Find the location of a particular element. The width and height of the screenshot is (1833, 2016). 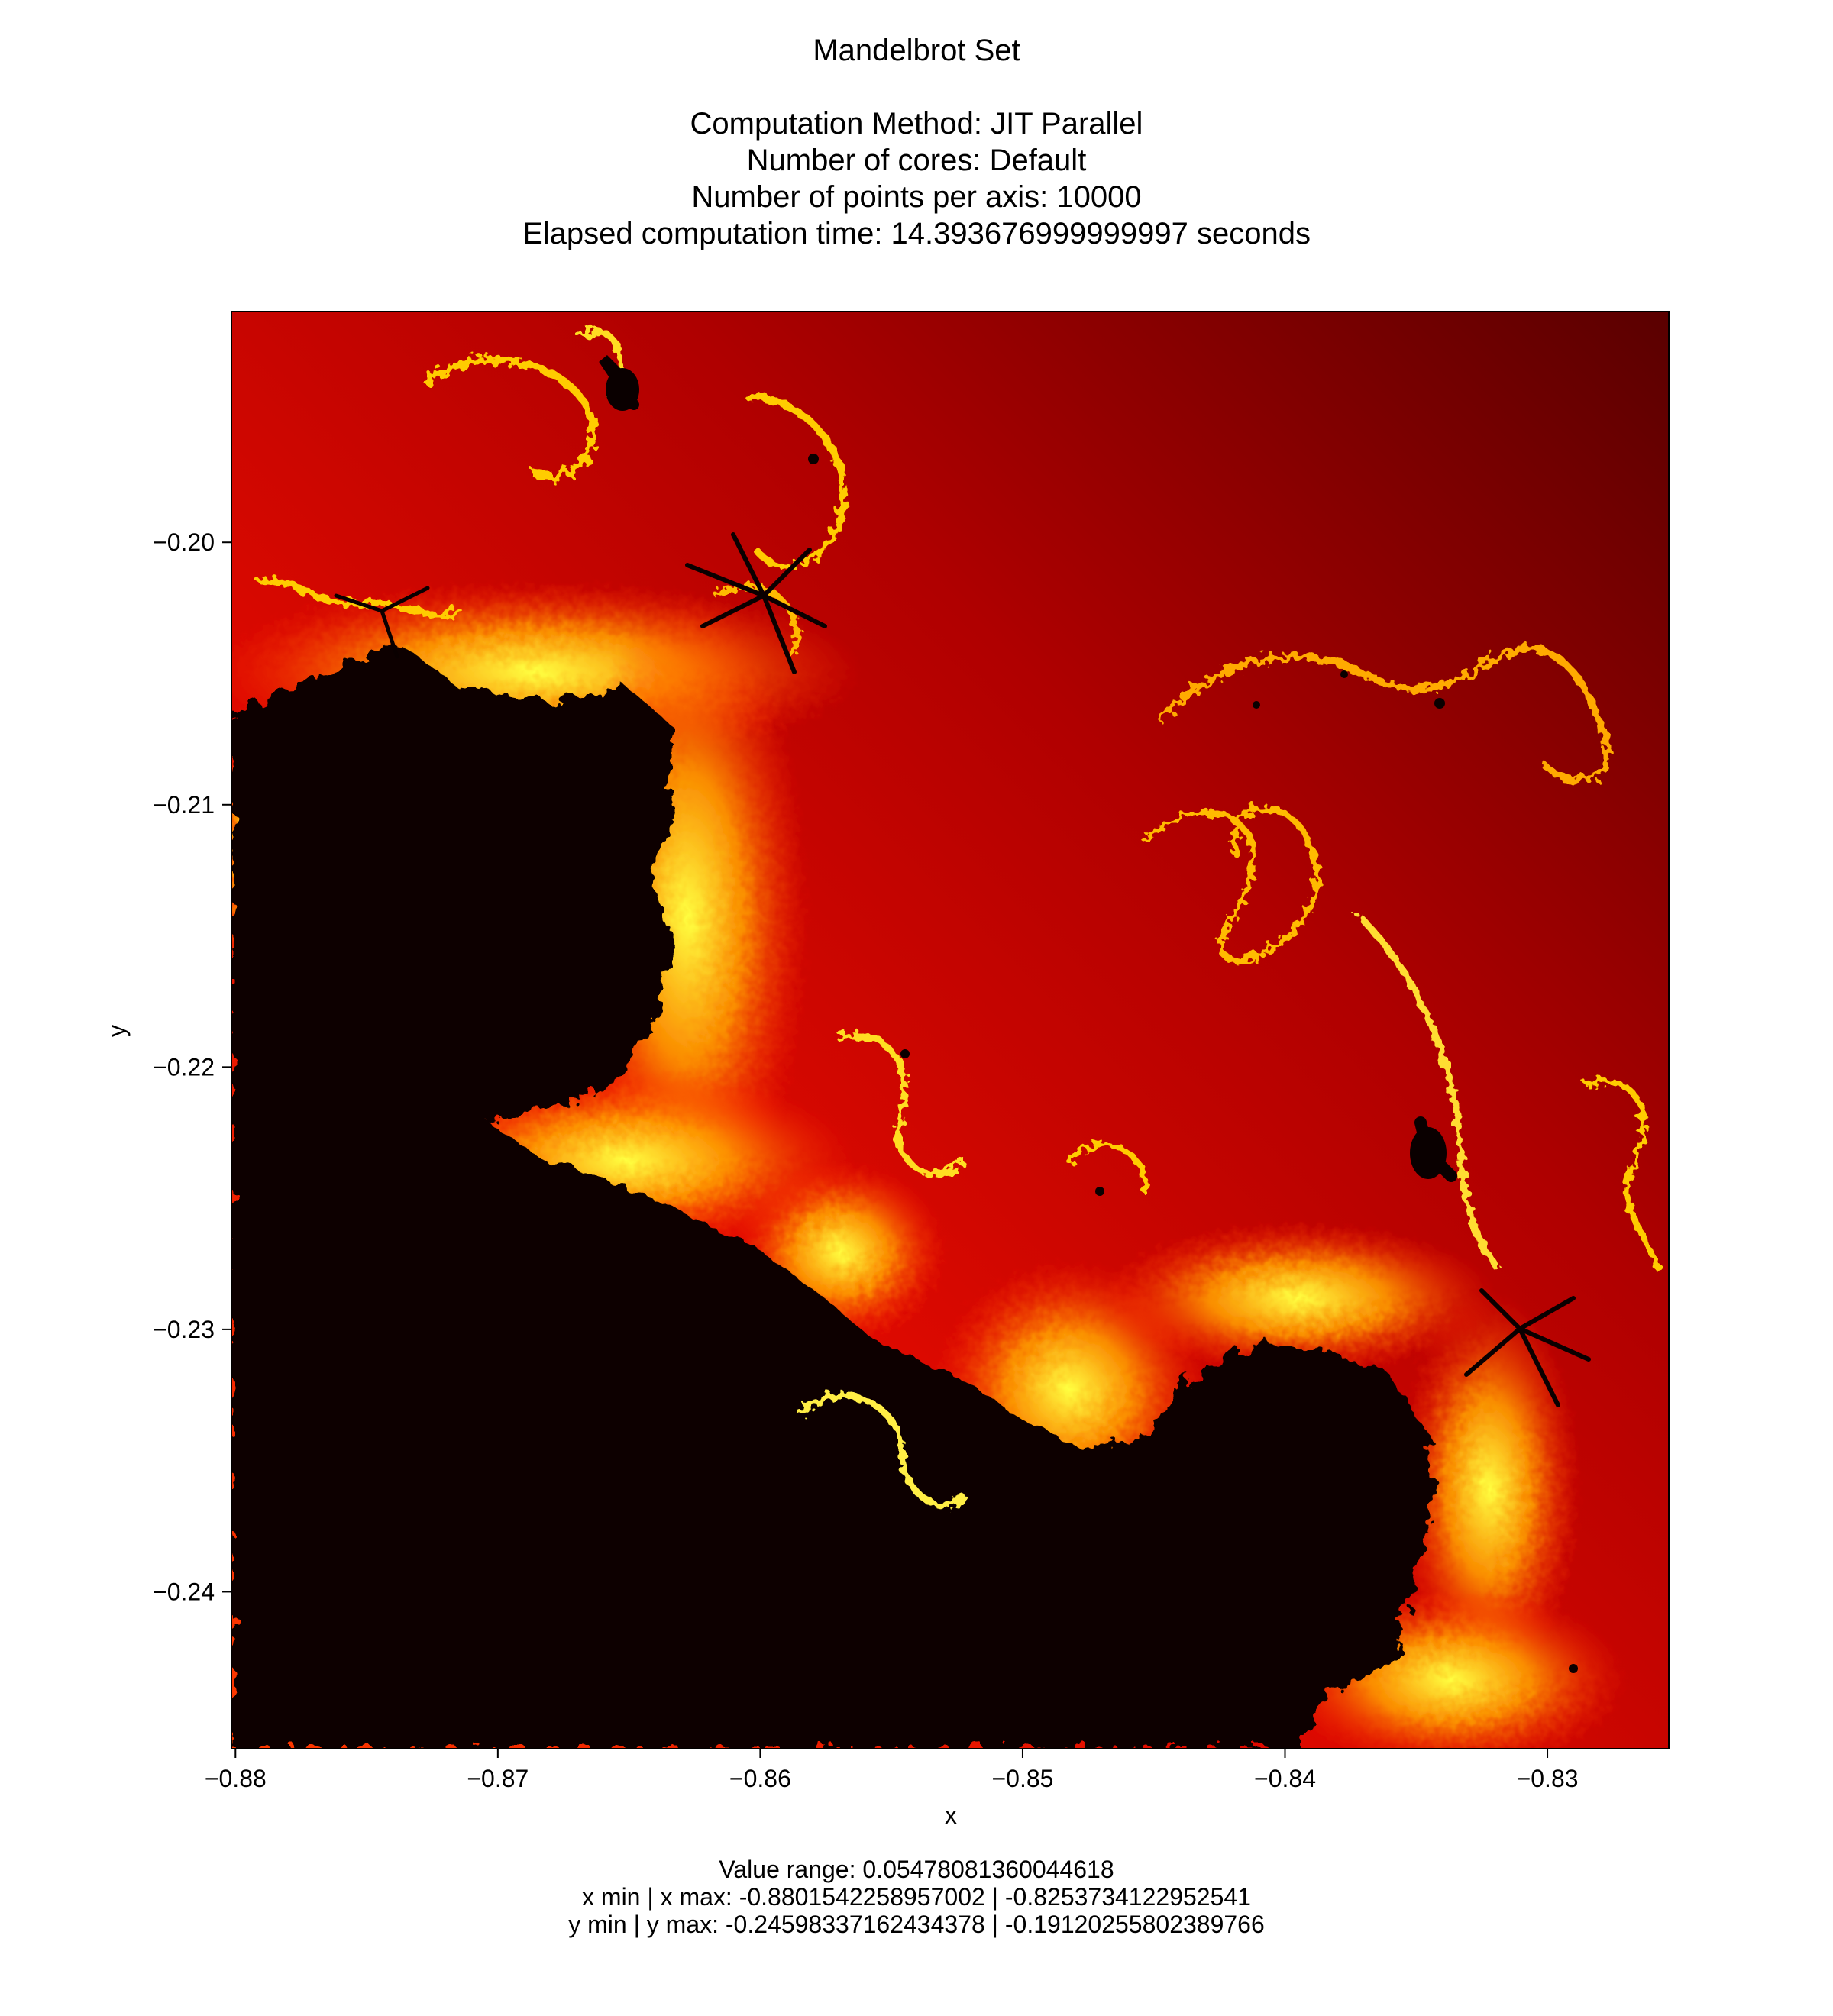

x-tick-label: −0.86 is located at coordinates (760, 1779).